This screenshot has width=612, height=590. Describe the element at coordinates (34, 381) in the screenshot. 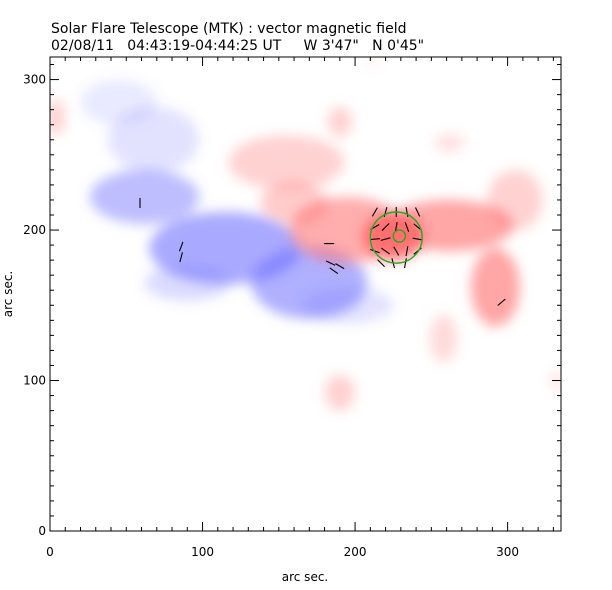

I see `y-tick-label-100: 100` at that location.